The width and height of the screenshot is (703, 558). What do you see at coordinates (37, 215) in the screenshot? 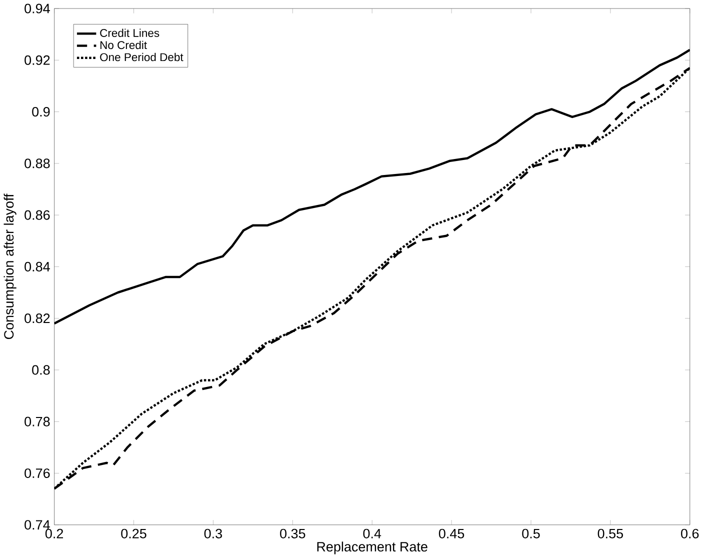
I see `y-tick-label: 0.86` at bounding box center [37, 215].